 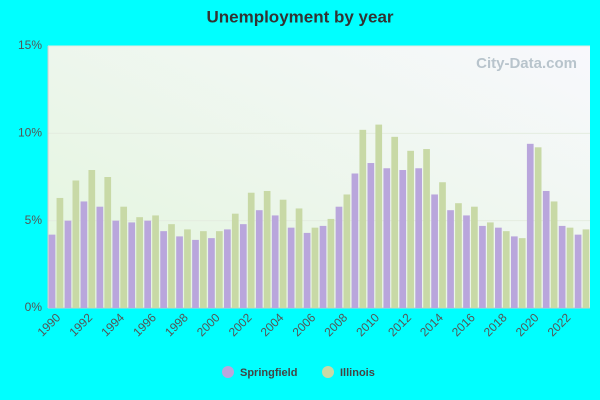 What do you see at coordinates (431, 324) in the screenshot?
I see `x-tick-label: 2014` at bounding box center [431, 324].